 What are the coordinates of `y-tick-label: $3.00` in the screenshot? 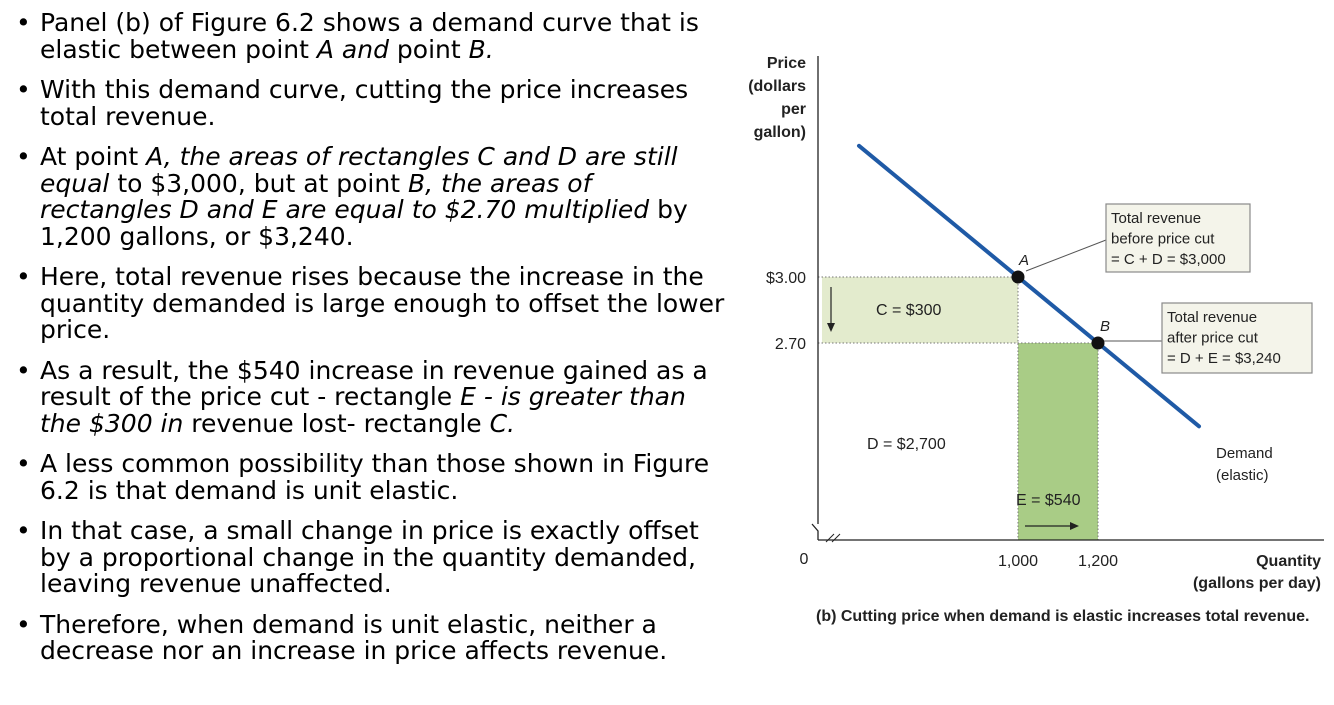 It's located at (786, 278).